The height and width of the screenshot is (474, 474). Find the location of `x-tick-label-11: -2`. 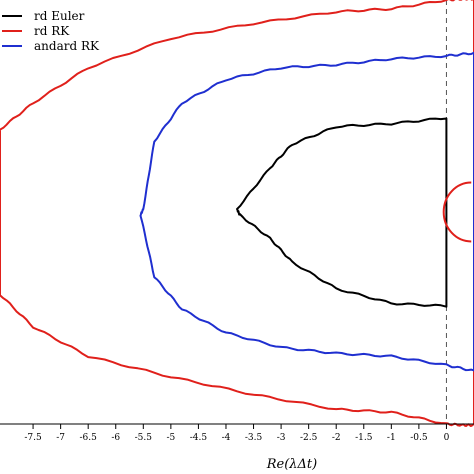

x-tick-label-11: -2 is located at coordinates (336, 438).